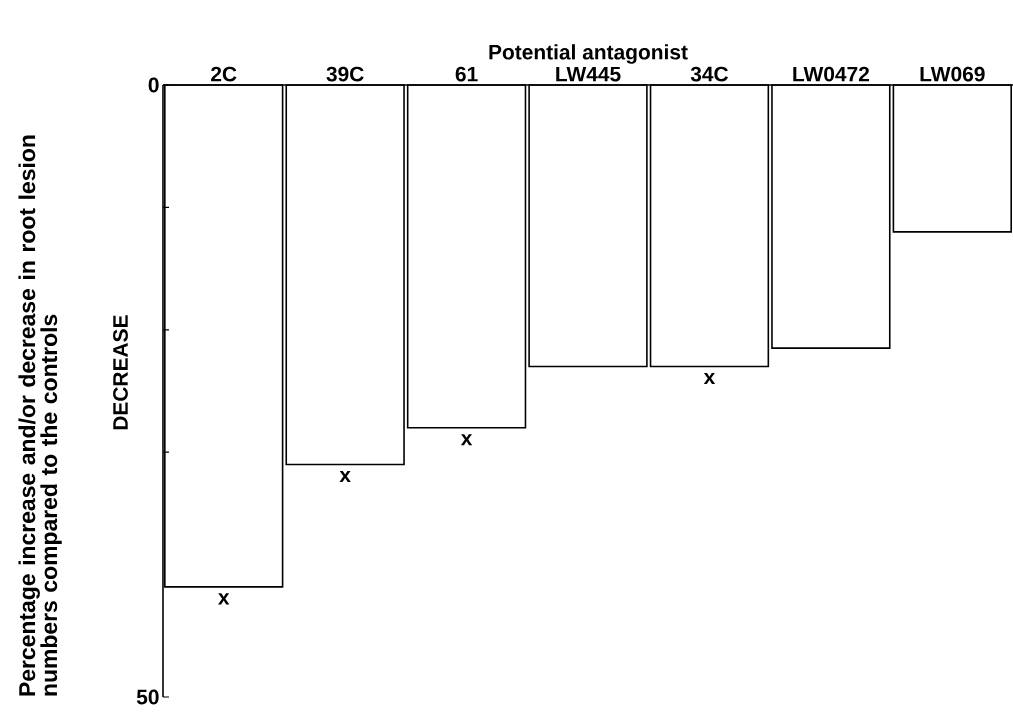 The width and height of the screenshot is (1013, 712). Describe the element at coordinates (345, 74) in the screenshot. I see `x-tick-label: 39C` at that location.